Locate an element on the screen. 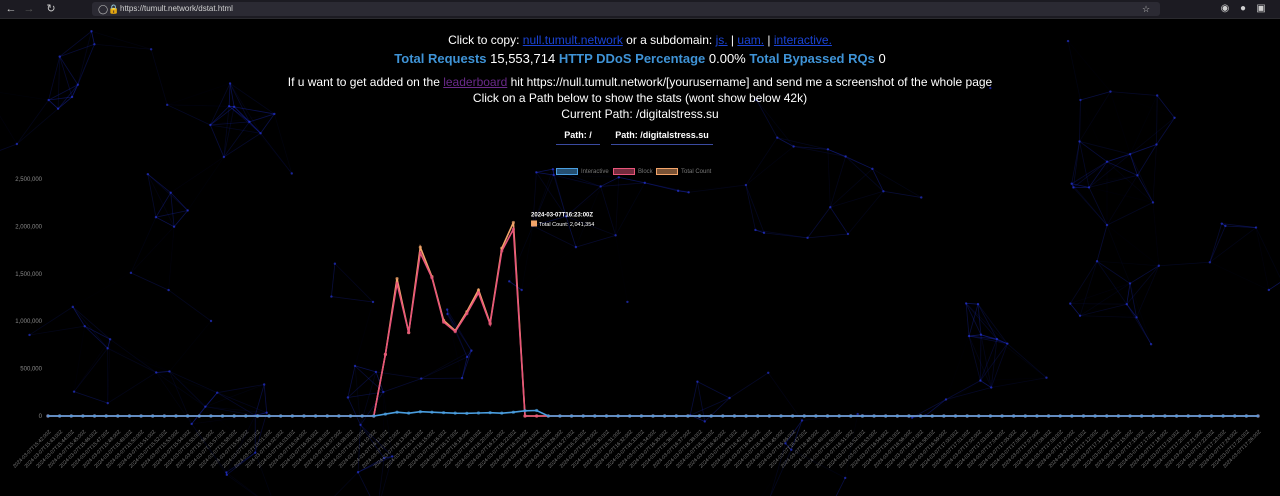 The height and width of the screenshot is (496, 1280). link-js-subdomain: js. is located at coordinates (721, 40).